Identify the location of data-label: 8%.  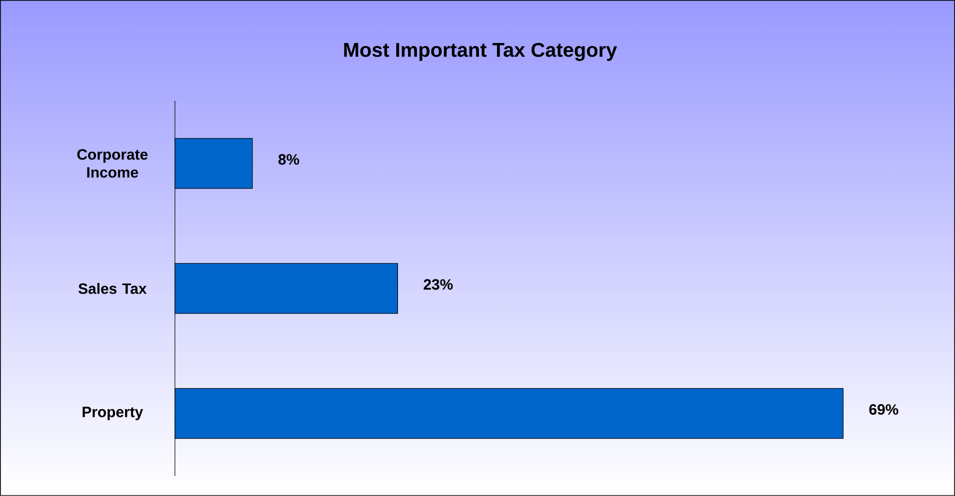
(289, 159).